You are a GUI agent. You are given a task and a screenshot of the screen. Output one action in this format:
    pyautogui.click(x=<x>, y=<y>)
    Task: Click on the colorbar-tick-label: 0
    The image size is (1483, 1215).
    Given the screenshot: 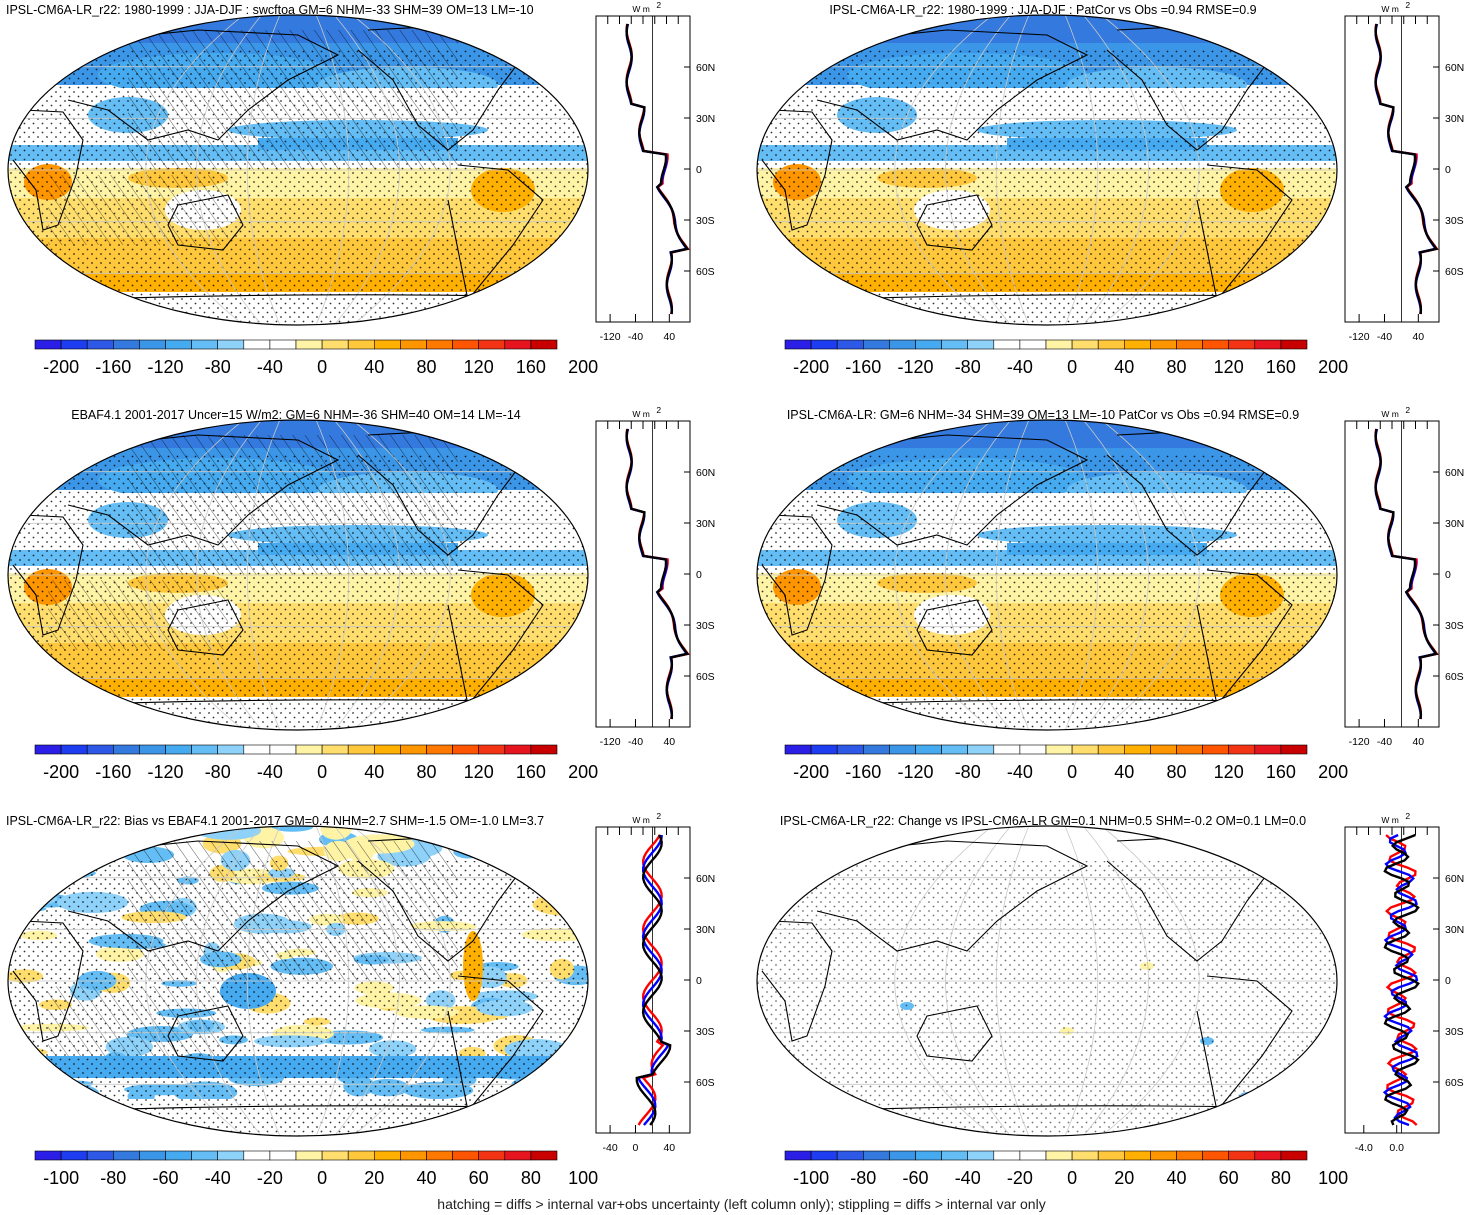 What is the action you would take?
    pyautogui.click(x=322, y=772)
    